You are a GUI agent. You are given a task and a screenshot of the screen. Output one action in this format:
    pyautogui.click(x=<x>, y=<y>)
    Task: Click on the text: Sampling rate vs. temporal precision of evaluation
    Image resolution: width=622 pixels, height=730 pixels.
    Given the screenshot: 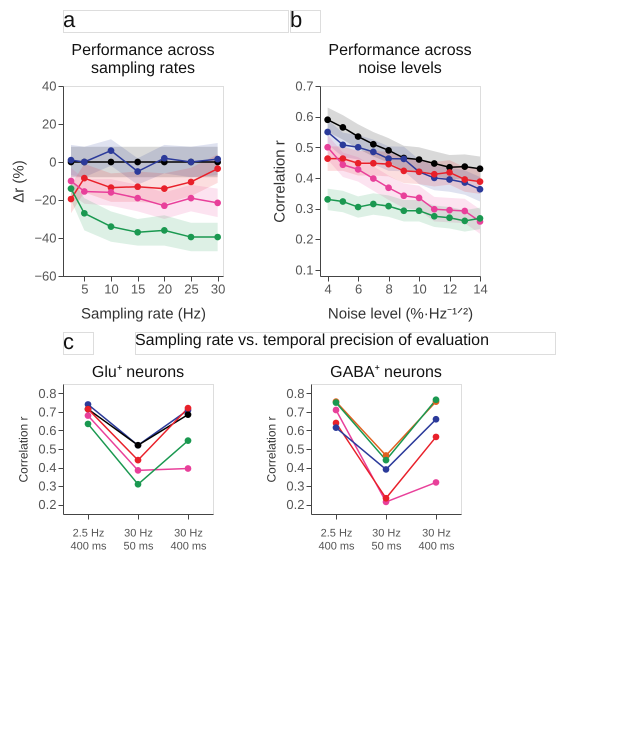 What is the action you would take?
    pyautogui.click(x=312, y=340)
    